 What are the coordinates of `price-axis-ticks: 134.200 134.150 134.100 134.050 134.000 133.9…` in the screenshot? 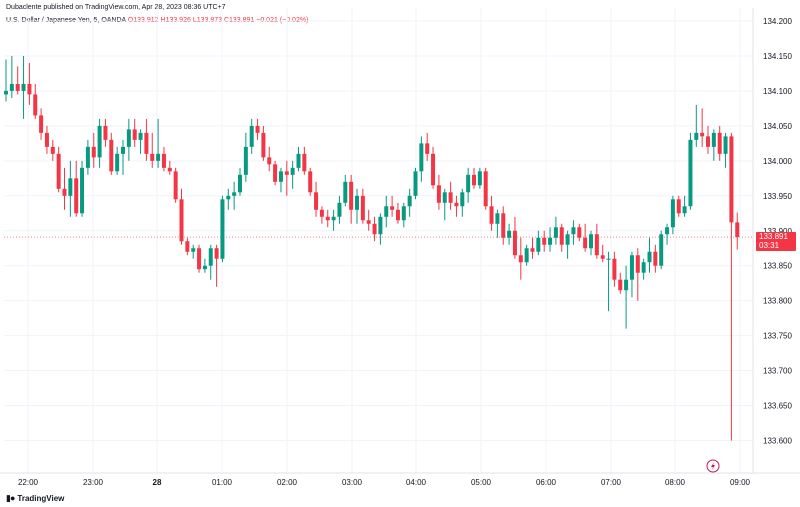 It's located at (777, 231).